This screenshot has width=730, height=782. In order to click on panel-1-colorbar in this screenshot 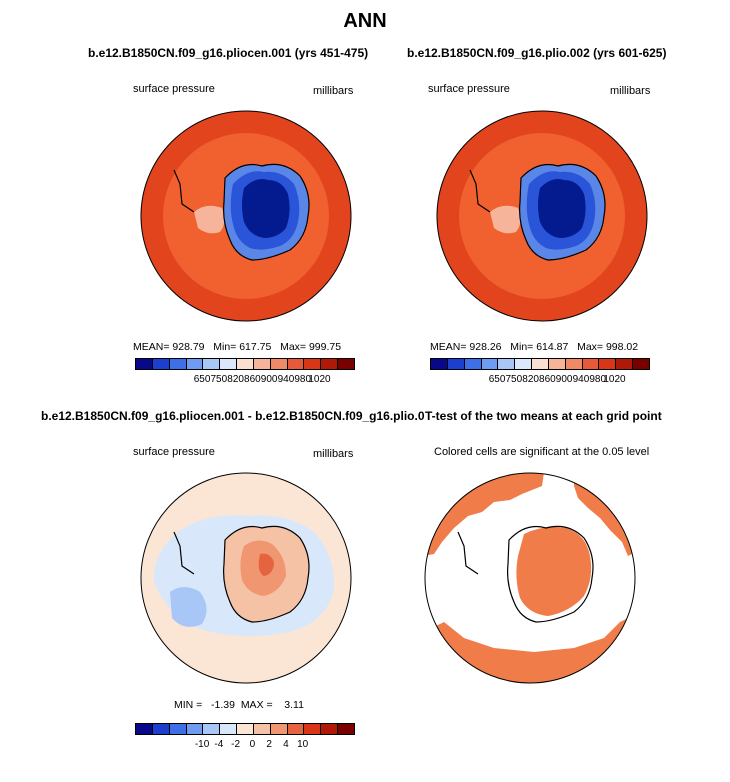, I will do `click(245, 364)`.